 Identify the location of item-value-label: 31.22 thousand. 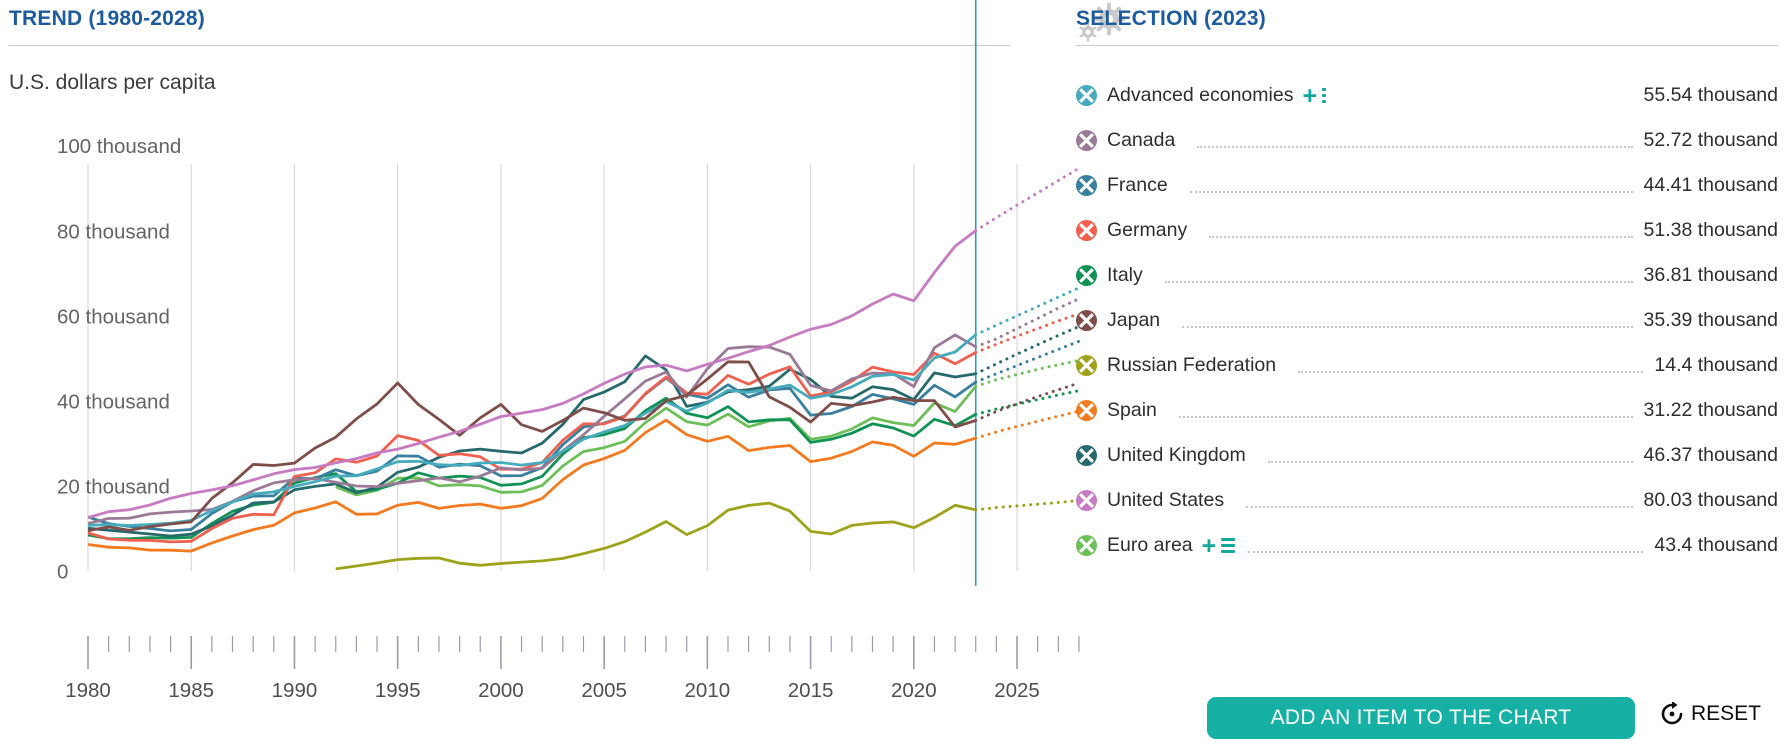
(1710, 410).